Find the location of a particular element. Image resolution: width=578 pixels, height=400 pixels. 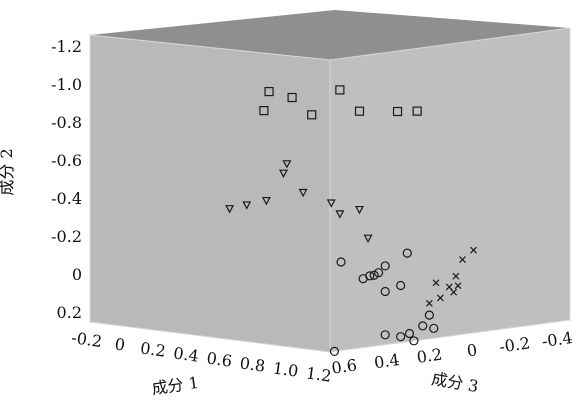

z-tick-label: 0.4 is located at coordinates (387, 361).